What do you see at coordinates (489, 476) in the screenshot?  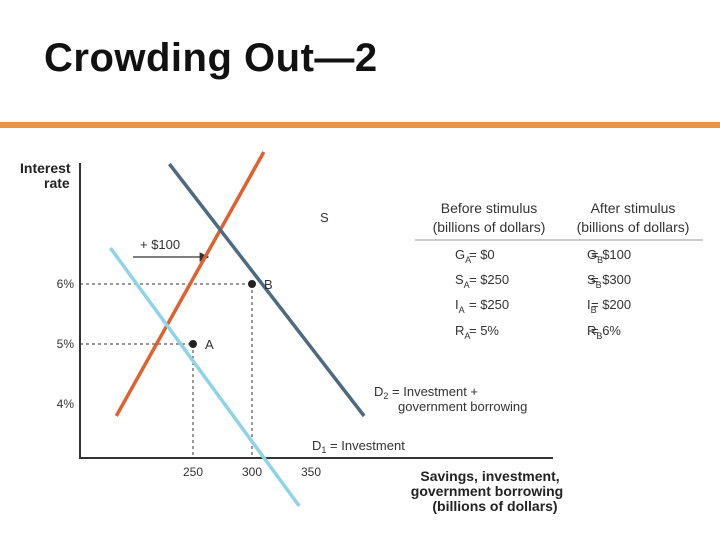 I see `x-axis-title-line1: Savings, investment,` at bounding box center [489, 476].